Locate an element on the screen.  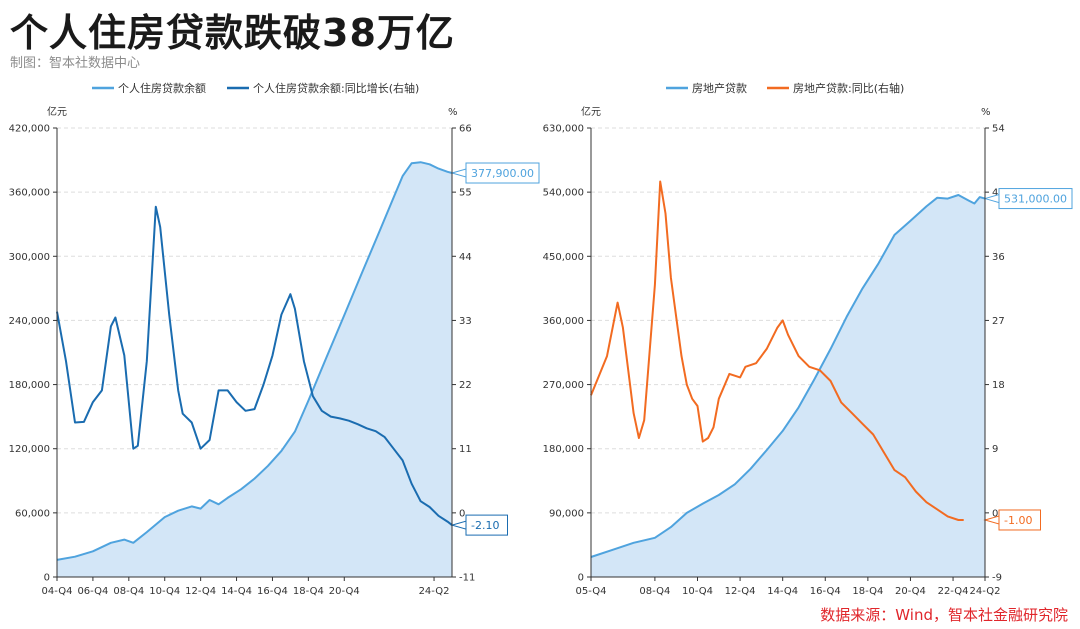
chart2-series-1-end-label: 531,000.00 is located at coordinates (1035, 199).